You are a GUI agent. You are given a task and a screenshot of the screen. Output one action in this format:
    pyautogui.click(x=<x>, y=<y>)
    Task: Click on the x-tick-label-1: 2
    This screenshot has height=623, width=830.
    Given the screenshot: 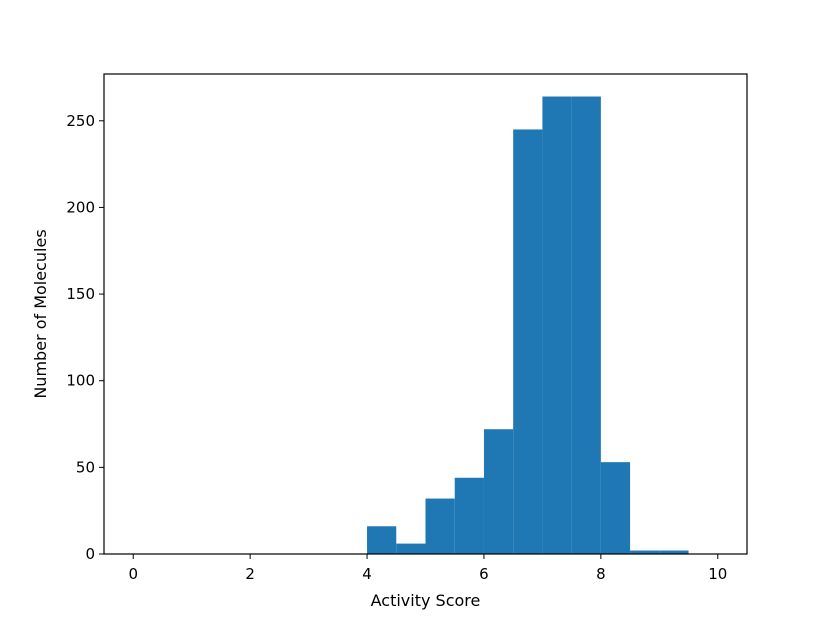 What is the action you would take?
    pyautogui.click(x=250, y=574)
    